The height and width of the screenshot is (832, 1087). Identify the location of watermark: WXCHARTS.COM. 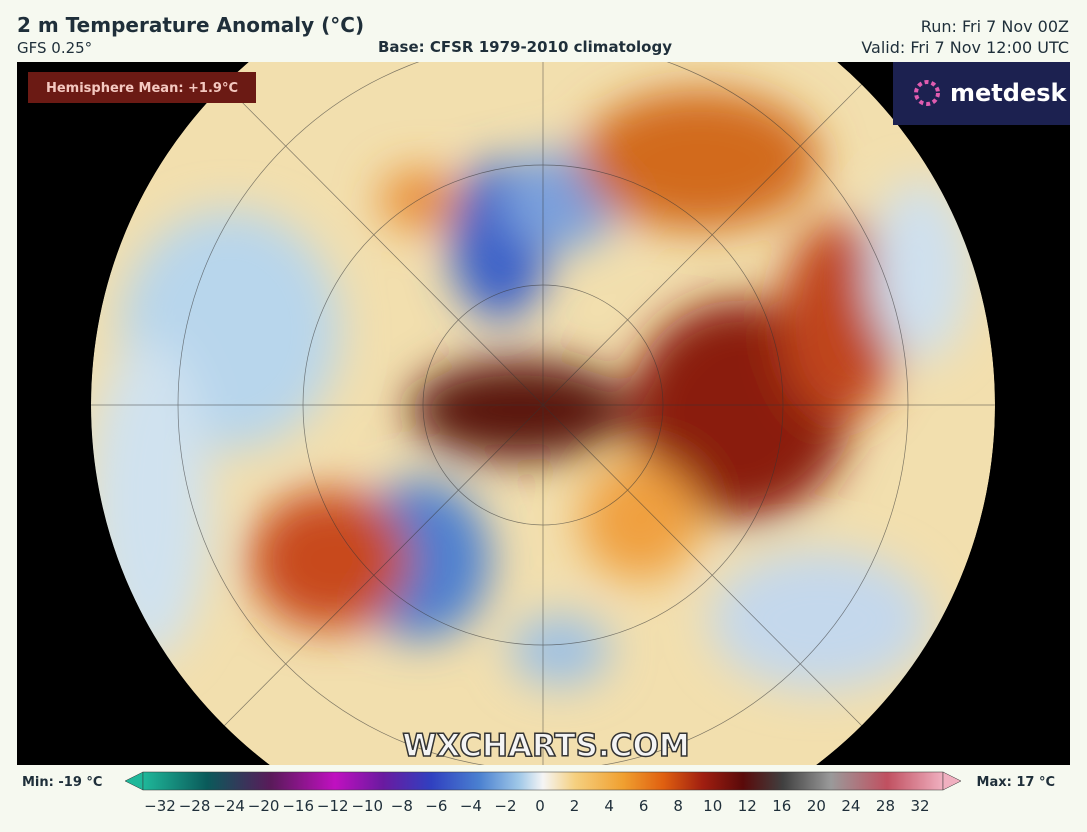
(545, 746).